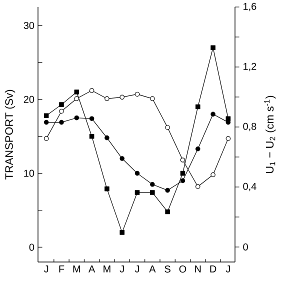  I want to click on x-tick-label: F, so click(61, 269).